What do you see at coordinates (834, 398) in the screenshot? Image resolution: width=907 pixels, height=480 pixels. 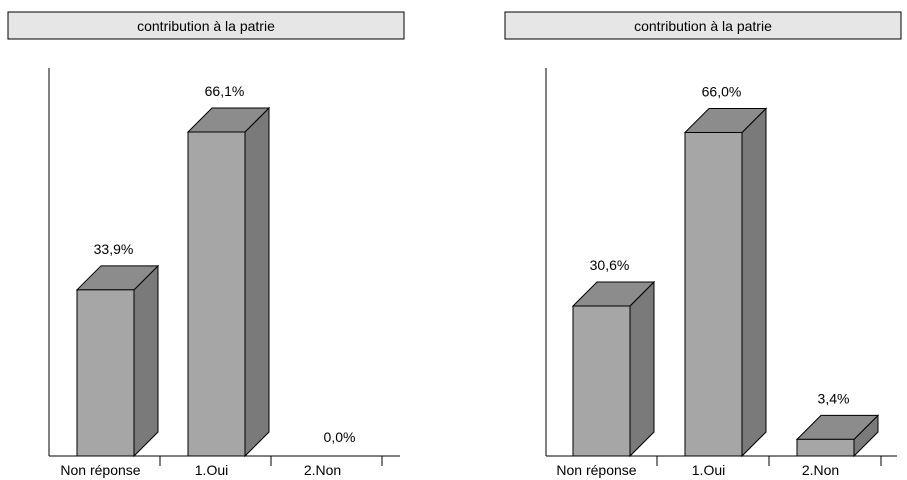 I see `data-label-2: 3,4%` at bounding box center [834, 398].